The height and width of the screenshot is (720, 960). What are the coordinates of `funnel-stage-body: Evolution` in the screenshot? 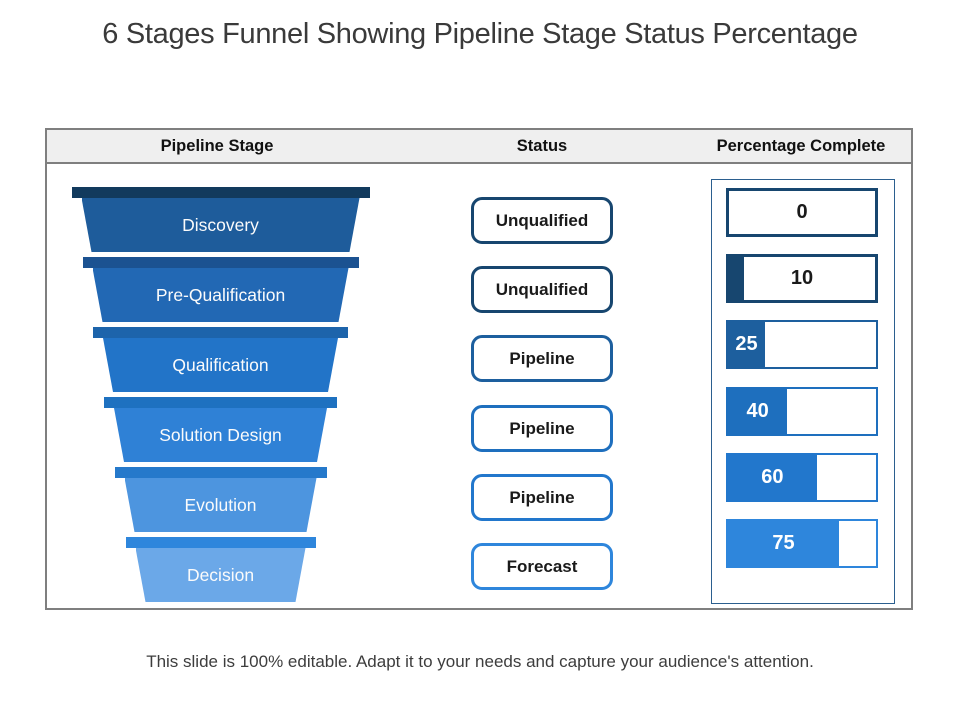 It's located at (221, 505).